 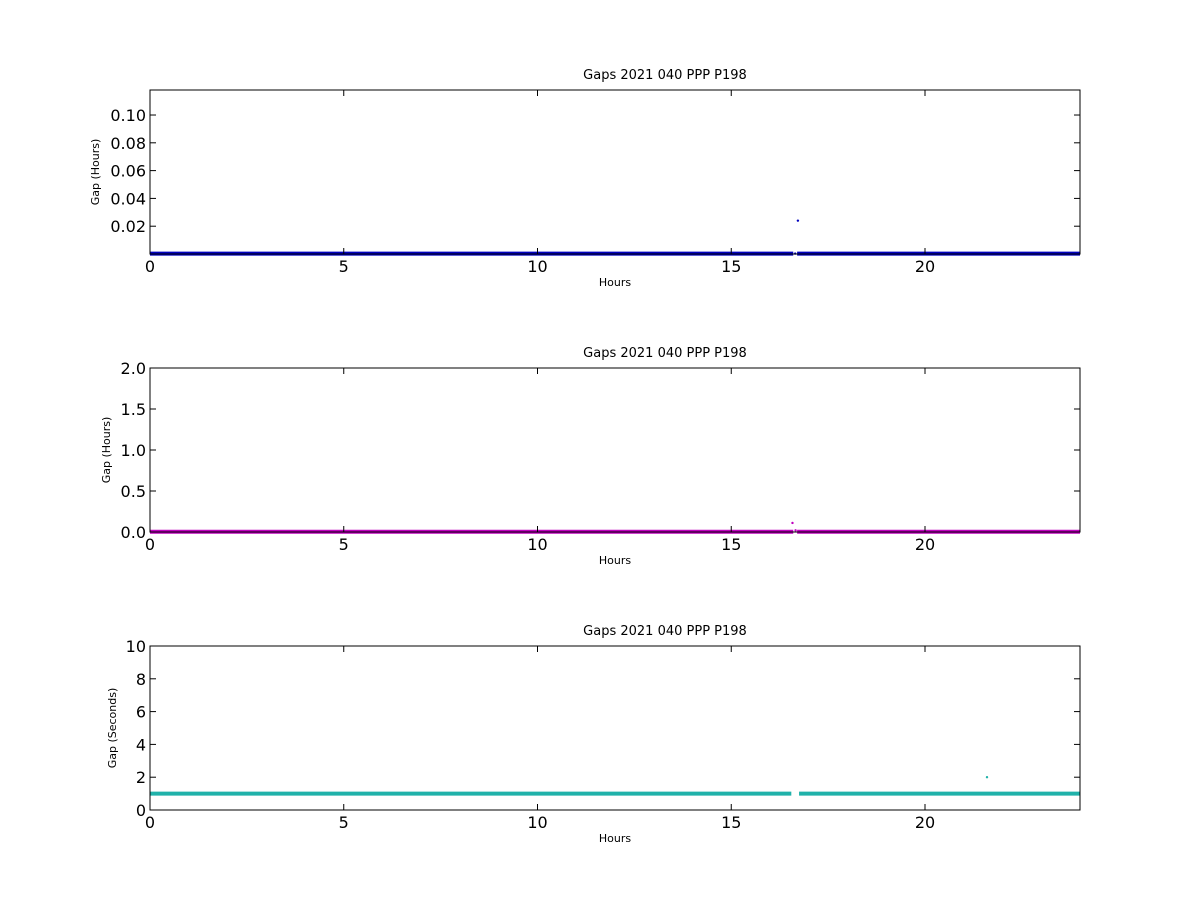 I want to click on y-tick-label: 2.0, so click(x=133, y=368).